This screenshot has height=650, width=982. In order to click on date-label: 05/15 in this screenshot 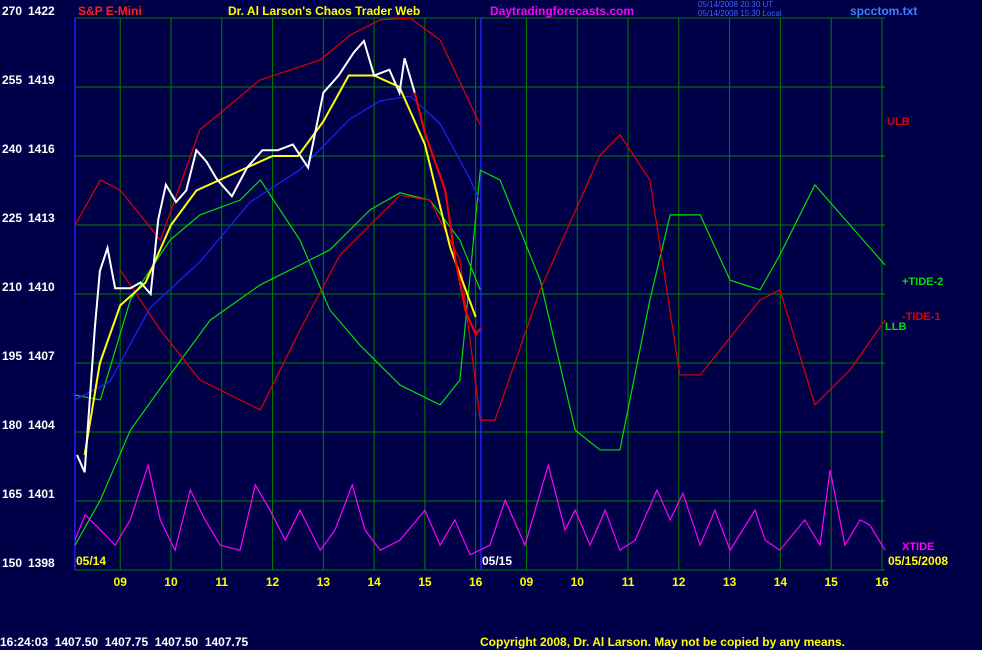, I will do `click(497, 561)`.